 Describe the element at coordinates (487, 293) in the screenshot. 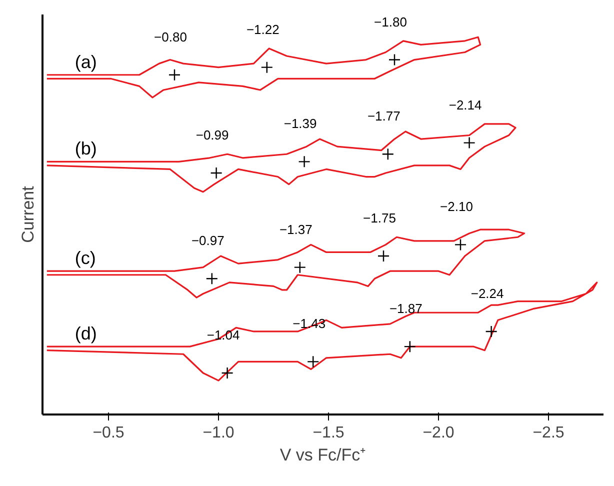

I see `annotation: −2.24` at that location.